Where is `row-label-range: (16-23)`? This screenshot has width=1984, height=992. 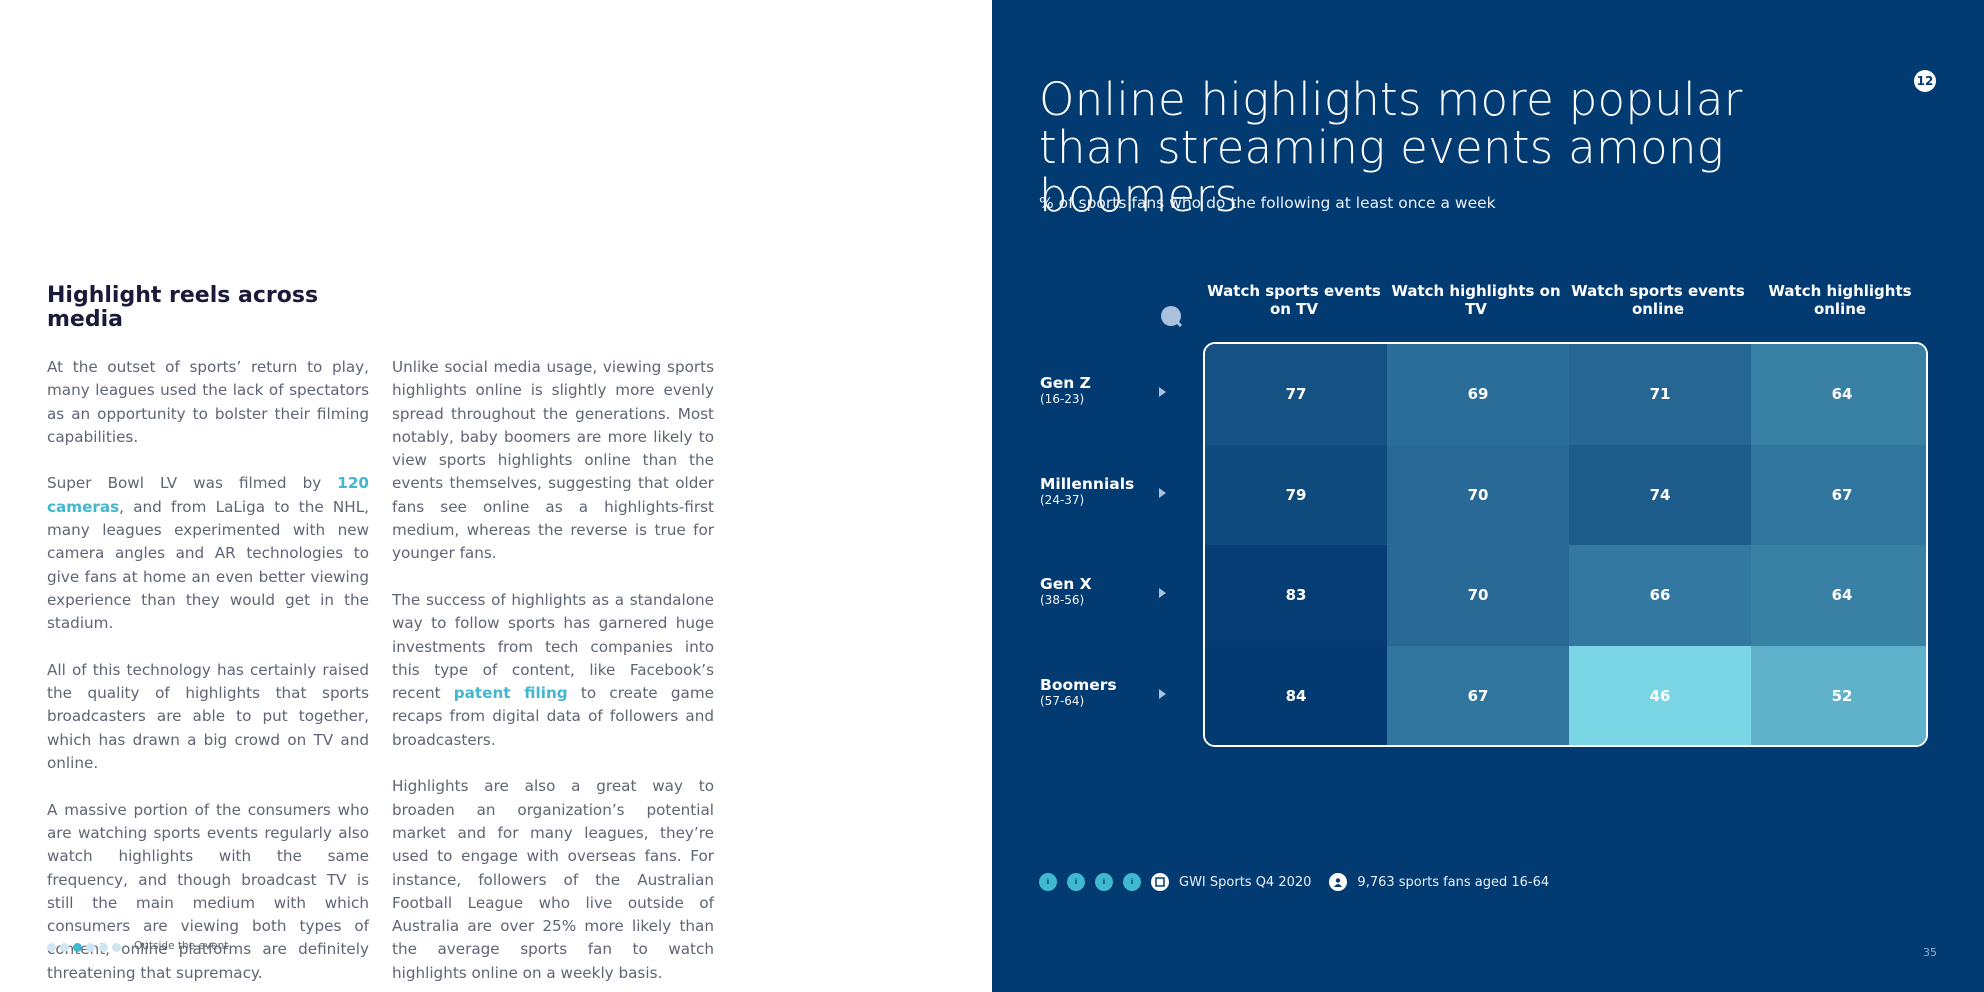 row-label-range: (16-23) is located at coordinates (1062, 399).